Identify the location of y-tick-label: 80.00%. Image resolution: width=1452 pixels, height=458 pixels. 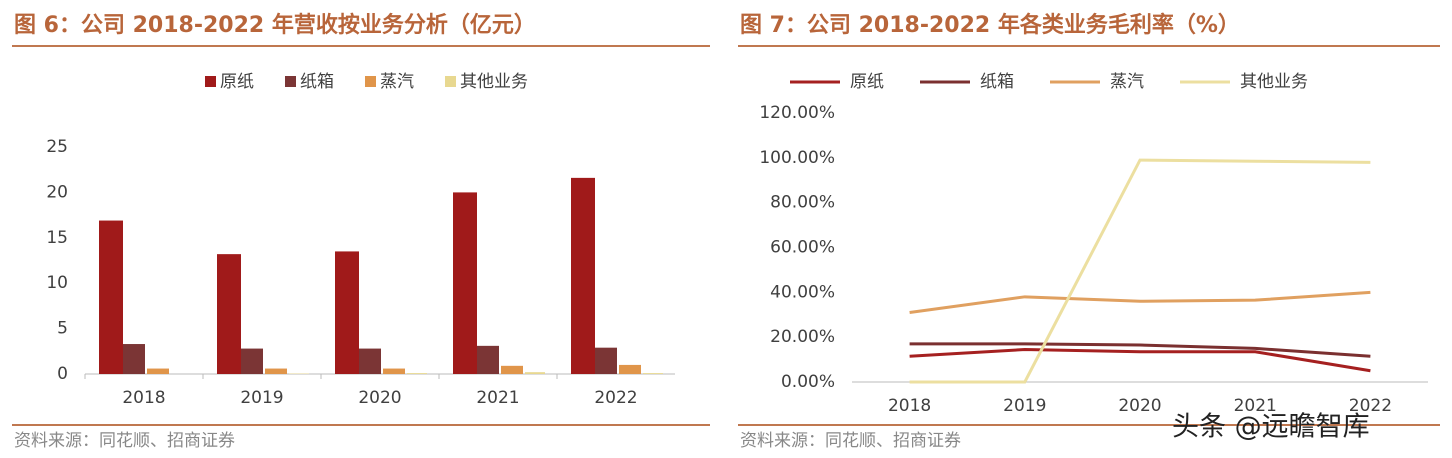
(802, 203).